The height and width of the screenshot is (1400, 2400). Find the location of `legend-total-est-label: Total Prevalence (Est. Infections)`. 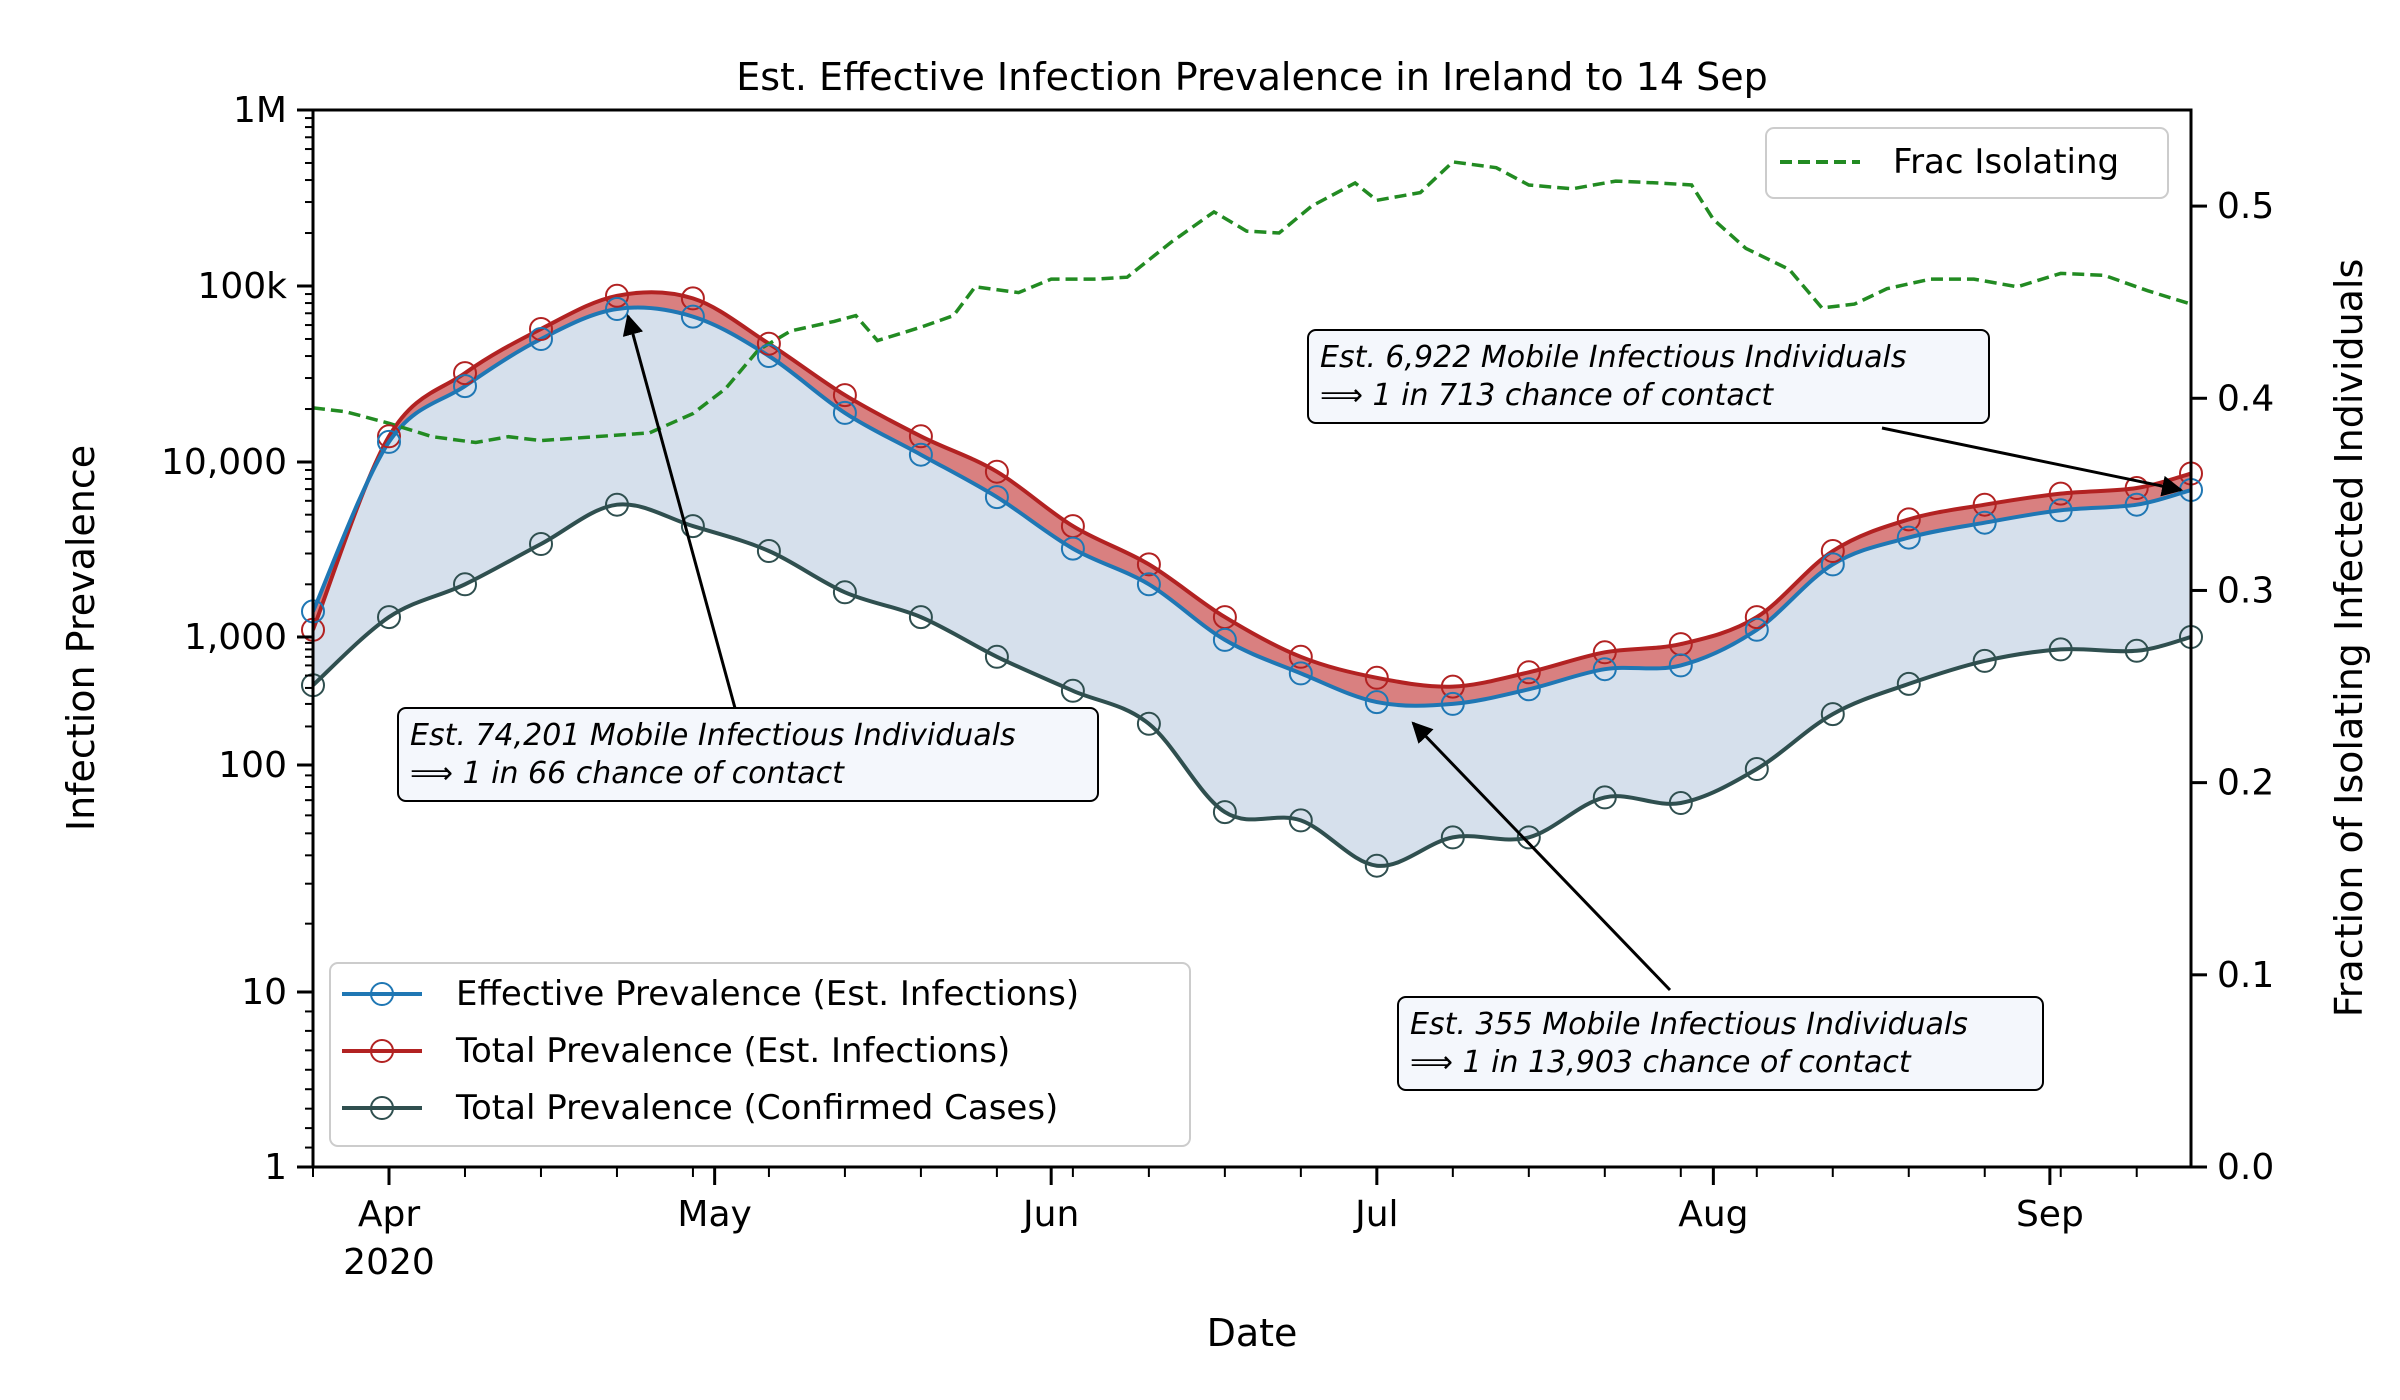

legend-total-est-label: Total Prevalence (Est. Infections) is located at coordinates (732, 1051).